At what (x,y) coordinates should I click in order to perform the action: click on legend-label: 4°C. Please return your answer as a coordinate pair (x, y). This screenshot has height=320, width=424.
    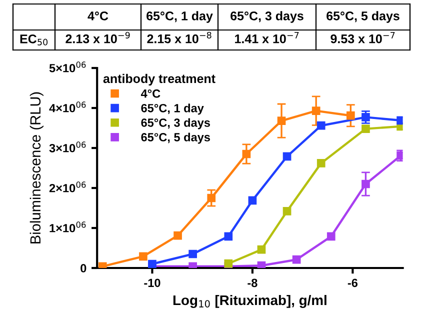
    Looking at the image, I should click on (150, 93).